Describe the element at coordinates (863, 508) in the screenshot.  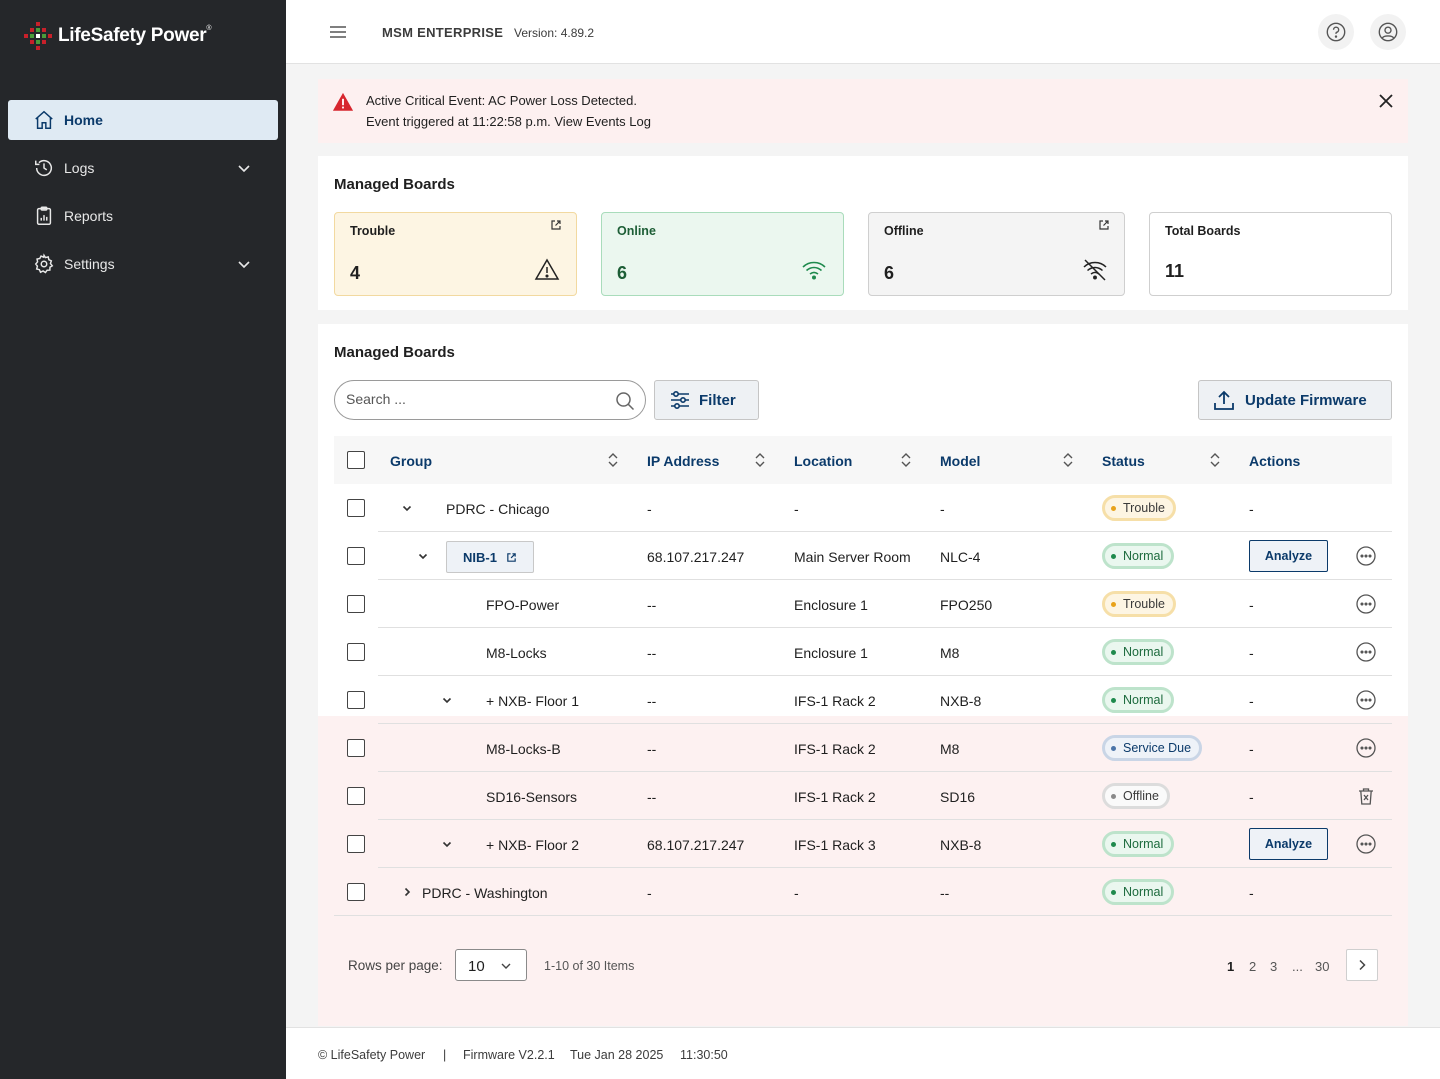
I see `table-row: PDRC - Chicago - - - Trouble -` at that location.